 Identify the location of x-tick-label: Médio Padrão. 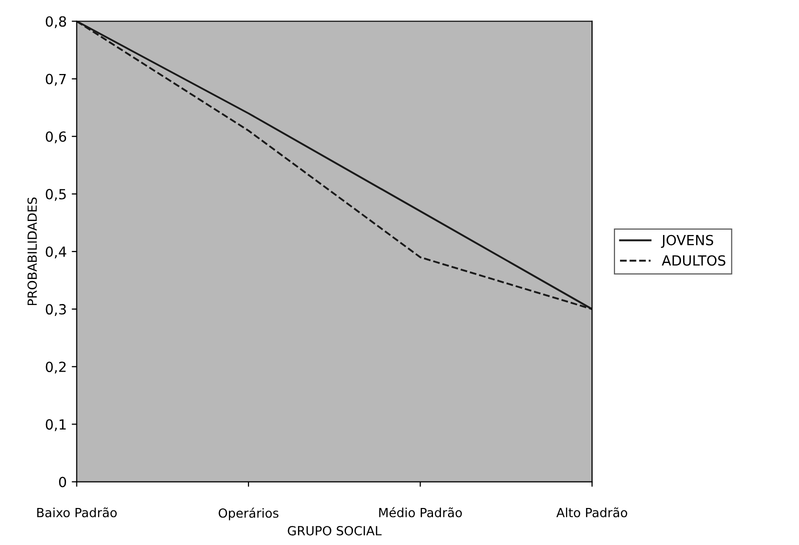
(420, 512).